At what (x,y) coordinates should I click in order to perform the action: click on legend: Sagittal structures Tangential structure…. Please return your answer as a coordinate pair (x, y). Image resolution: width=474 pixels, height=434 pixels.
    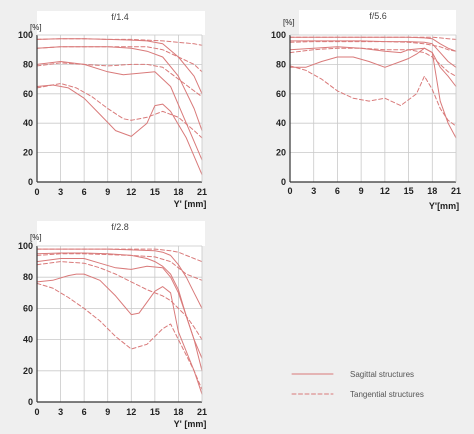
    Looking at the image, I should click on (357, 384).